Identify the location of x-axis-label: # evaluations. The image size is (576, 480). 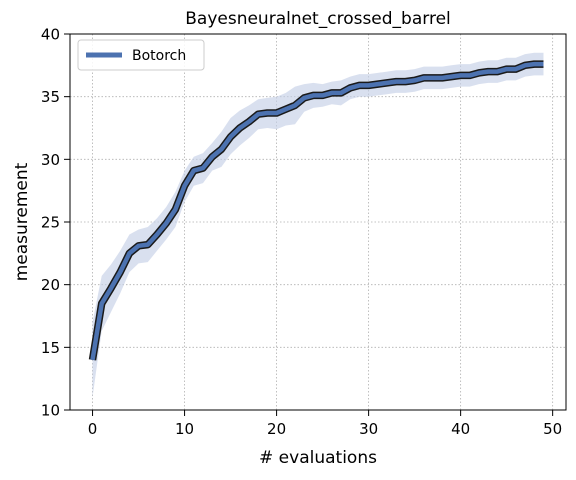
(318, 458).